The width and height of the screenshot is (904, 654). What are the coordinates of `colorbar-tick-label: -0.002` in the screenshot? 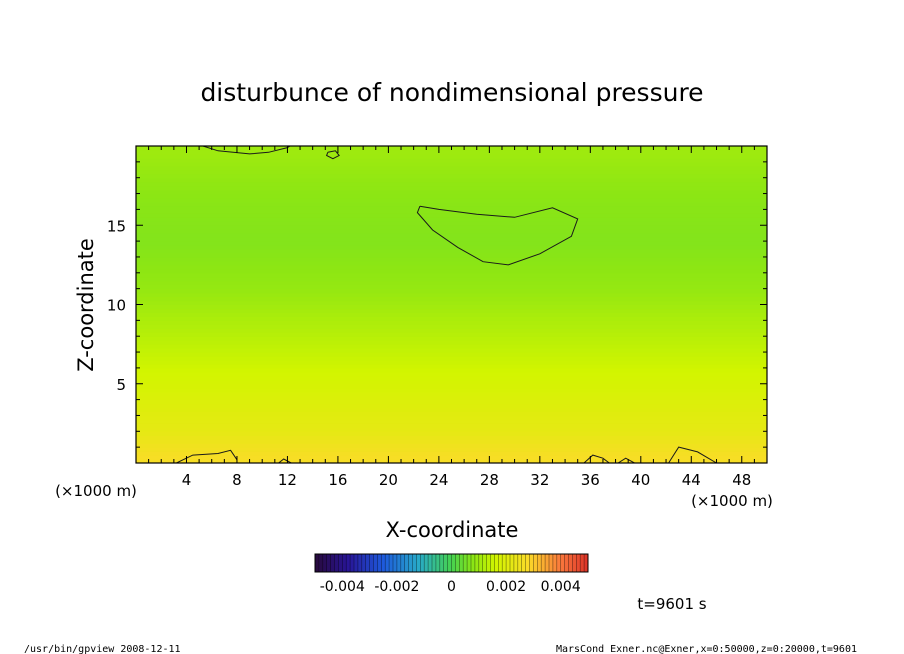 It's located at (396, 587).